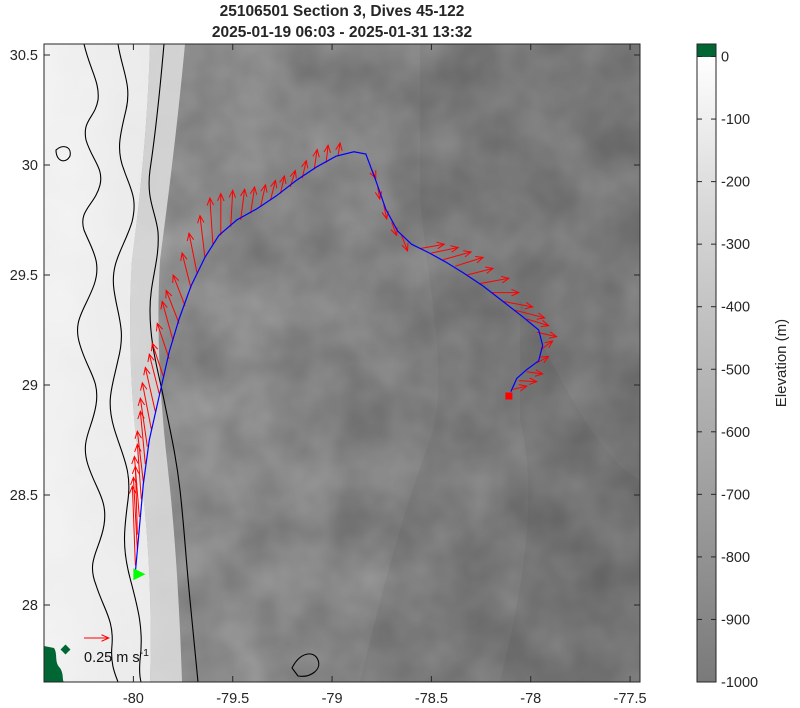 Image resolution: width=800 pixels, height=708 pixels. Describe the element at coordinates (735, 495) in the screenshot. I see `colorbar-tick-label: -700` at that location.